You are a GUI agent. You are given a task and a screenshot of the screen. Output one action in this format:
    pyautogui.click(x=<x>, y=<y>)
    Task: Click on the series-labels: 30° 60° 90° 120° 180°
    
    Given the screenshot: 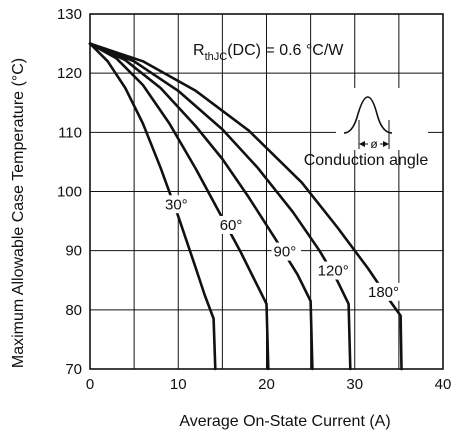 What is the action you would take?
    pyautogui.click(x=283, y=248)
    